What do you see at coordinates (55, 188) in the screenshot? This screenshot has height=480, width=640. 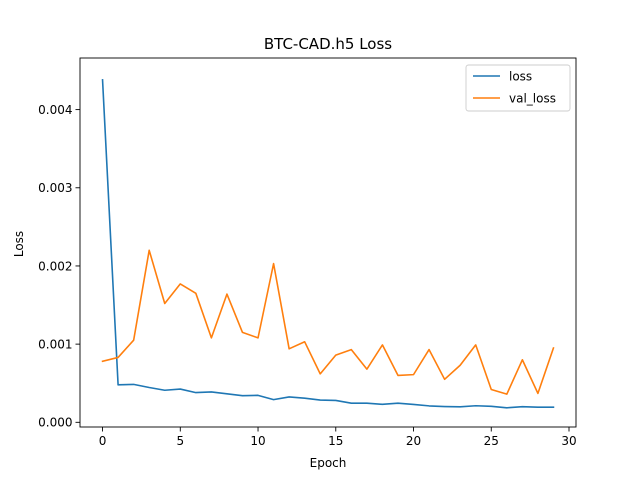 I see `y-tick-label: 0.003` at bounding box center [55, 188].